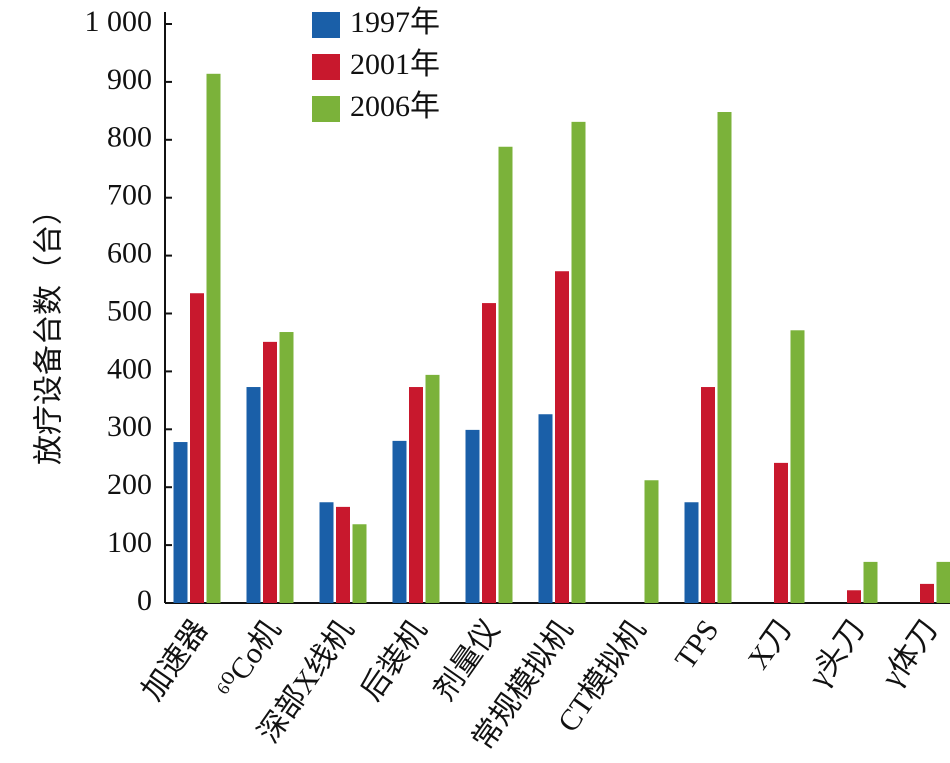 The image size is (950, 763). Describe the element at coordinates (395, 22) in the screenshot. I see `legend-label: 1997年` at that location.